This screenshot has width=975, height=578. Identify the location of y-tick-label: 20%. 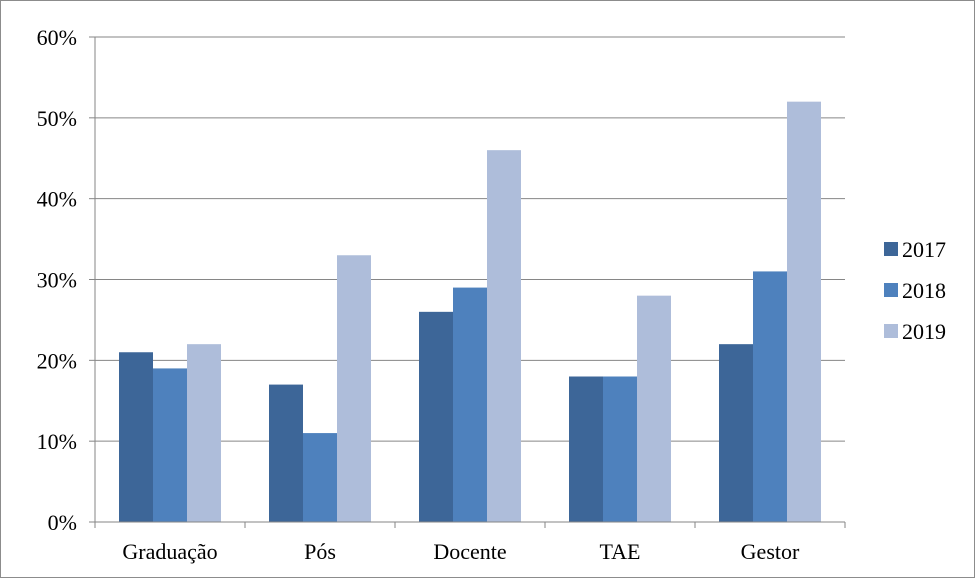
(57, 360).